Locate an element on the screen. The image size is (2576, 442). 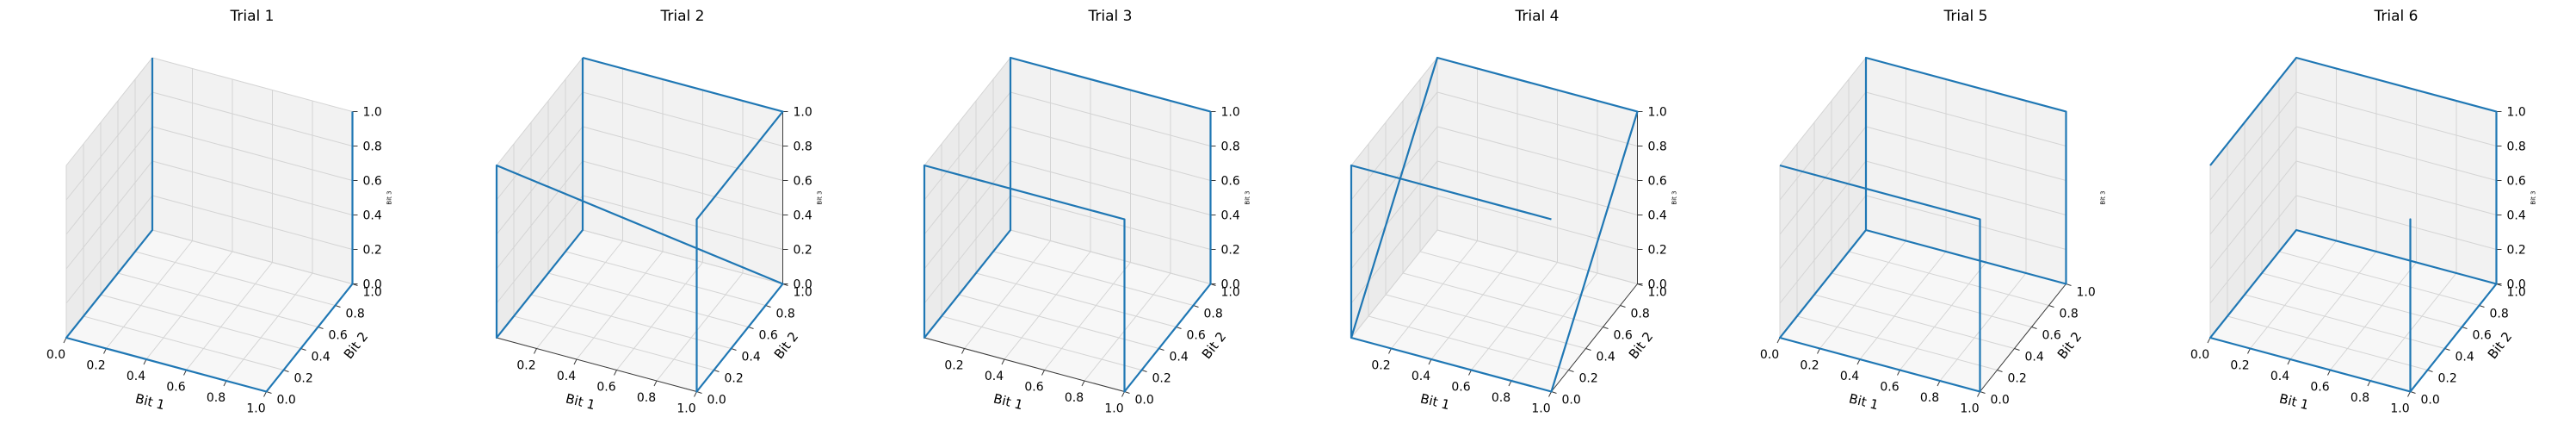
chart-title: Trial 5 is located at coordinates (1965, 16).